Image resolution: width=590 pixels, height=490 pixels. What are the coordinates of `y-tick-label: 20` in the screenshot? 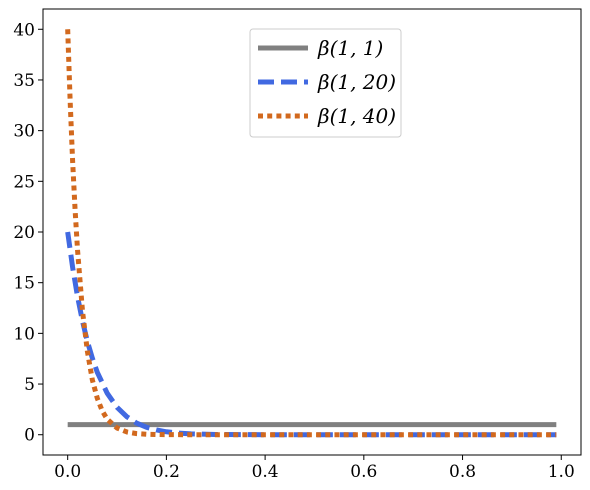 It's located at (24, 233).